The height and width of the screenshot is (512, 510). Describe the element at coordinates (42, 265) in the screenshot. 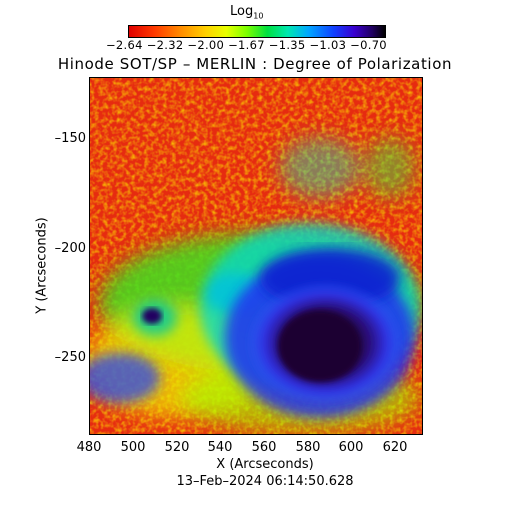

I see `y-axis-label: Y (Arcseconds)` at that location.